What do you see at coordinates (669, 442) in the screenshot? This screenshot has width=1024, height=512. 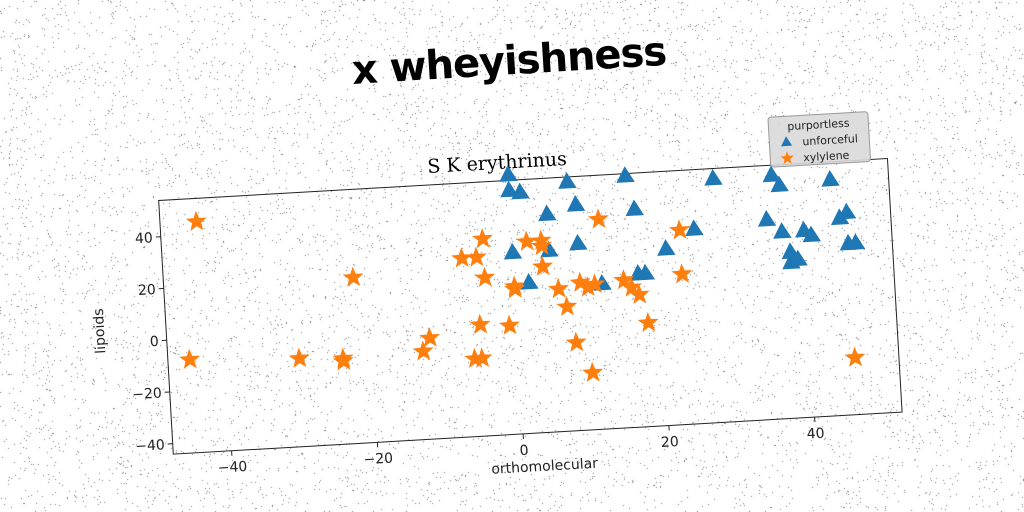 I see `x-tick-label: 20` at bounding box center [669, 442].